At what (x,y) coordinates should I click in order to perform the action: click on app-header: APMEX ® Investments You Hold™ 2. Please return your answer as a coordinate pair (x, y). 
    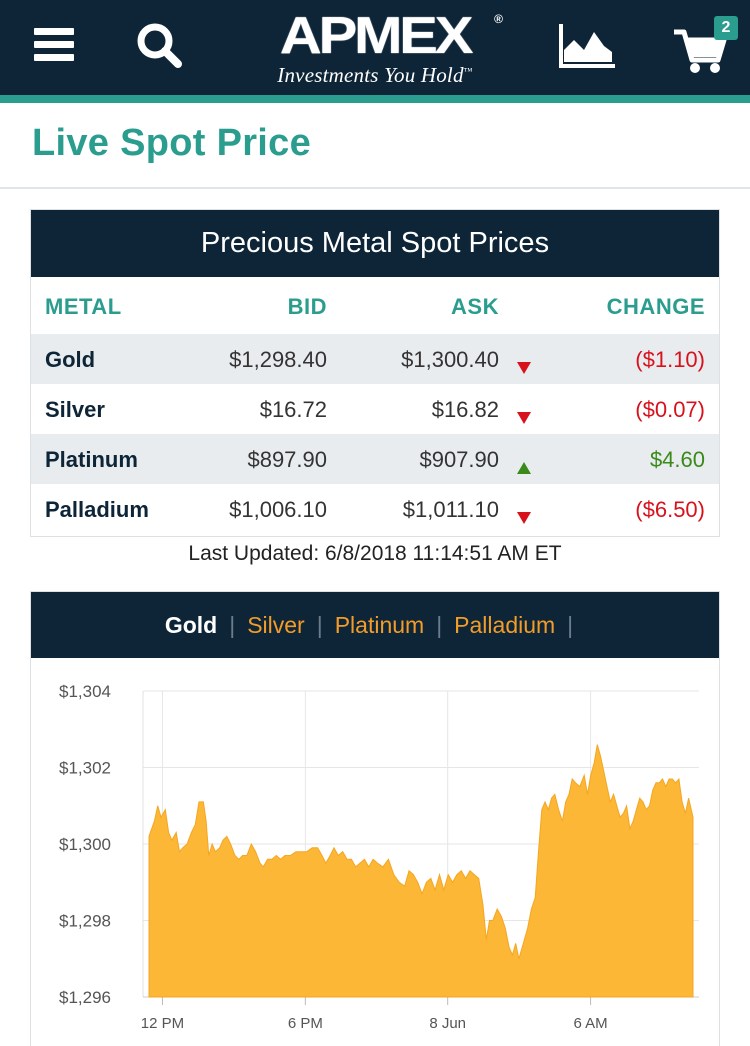
    Looking at the image, I should click on (375, 47).